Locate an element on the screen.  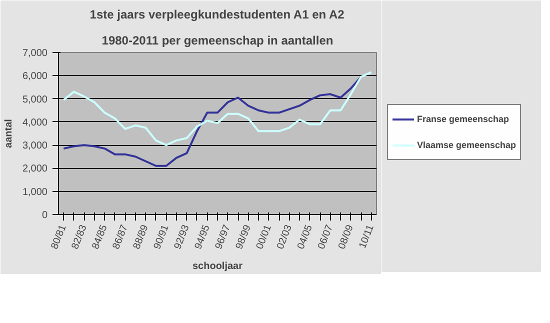
x-tick-label: 90/91 is located at coordinates (162, 237).